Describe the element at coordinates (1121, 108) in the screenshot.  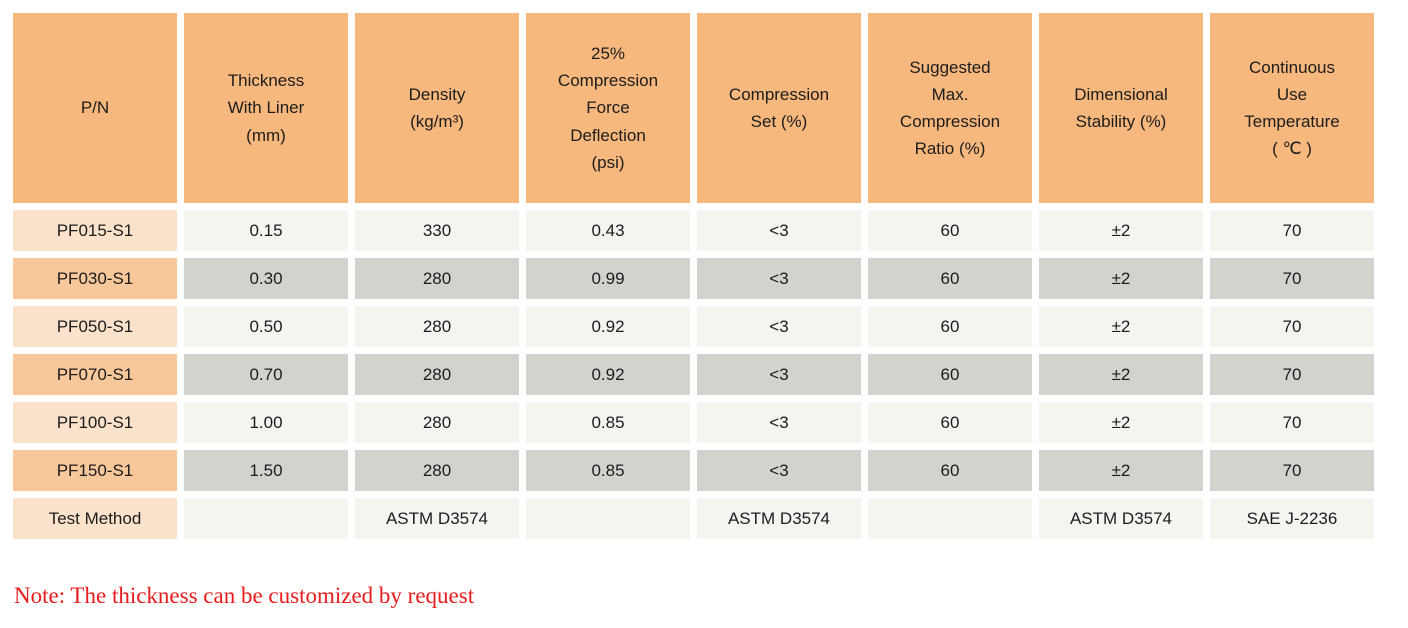
I see `column-header-stability: Dimensional Stability (%)` at that location.